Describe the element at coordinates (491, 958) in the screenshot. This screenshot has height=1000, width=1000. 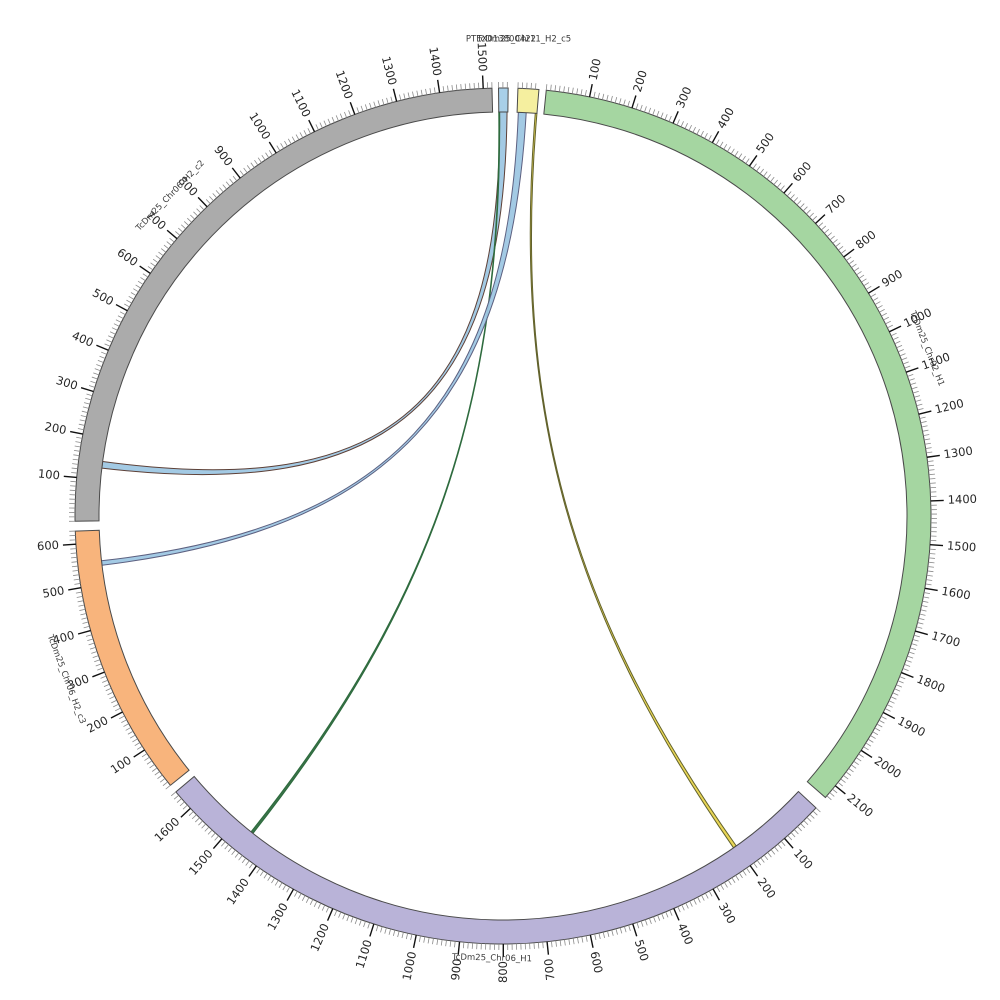
I see `segment-label-TcDm25_Chr06_H1: TcDm25_Chr06_H1` at that location.